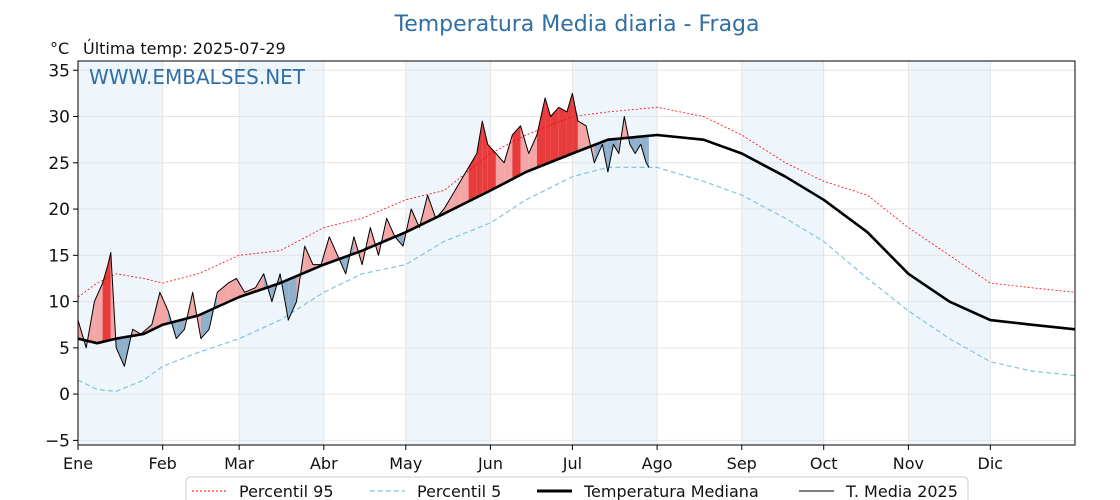  What do you see at coordinates (286, 491) in the screenshot?
I see `legend-p95-label: Percentil 95` at bounding box center [286, 491].